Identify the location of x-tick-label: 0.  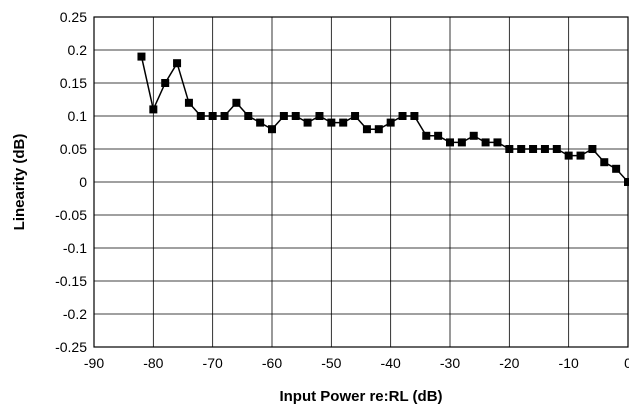
(626, 363).